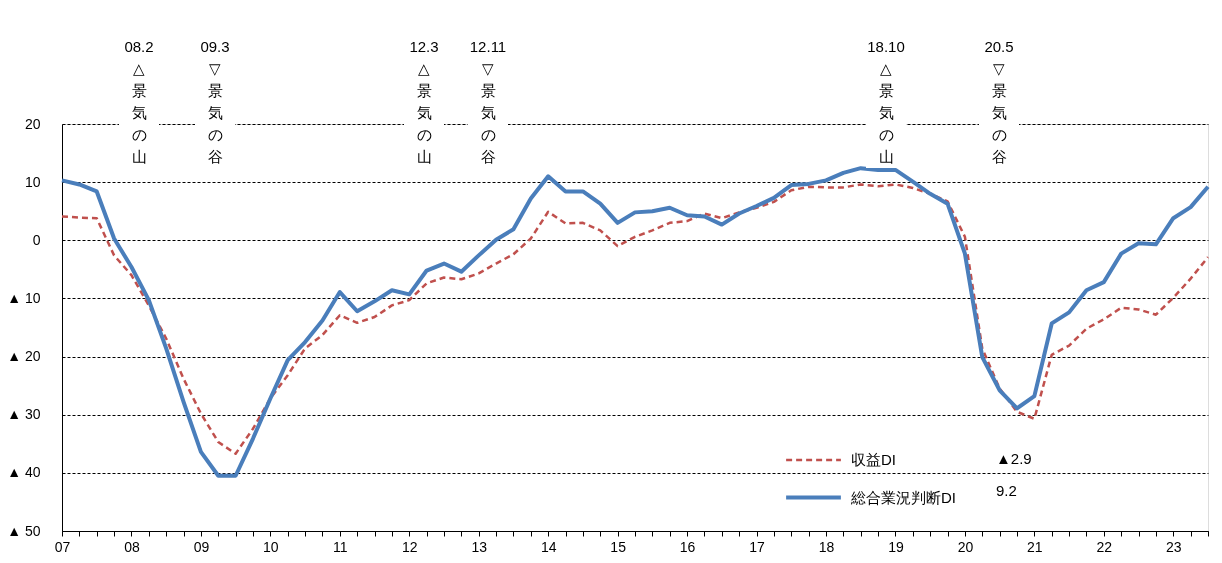 Image resolution: width=1222 pixels, height=563 pixels. What do you see at coordinates (965, 546) in the screenshot?
I see `x-tick-label: 20` at bounding box center [965, 546].